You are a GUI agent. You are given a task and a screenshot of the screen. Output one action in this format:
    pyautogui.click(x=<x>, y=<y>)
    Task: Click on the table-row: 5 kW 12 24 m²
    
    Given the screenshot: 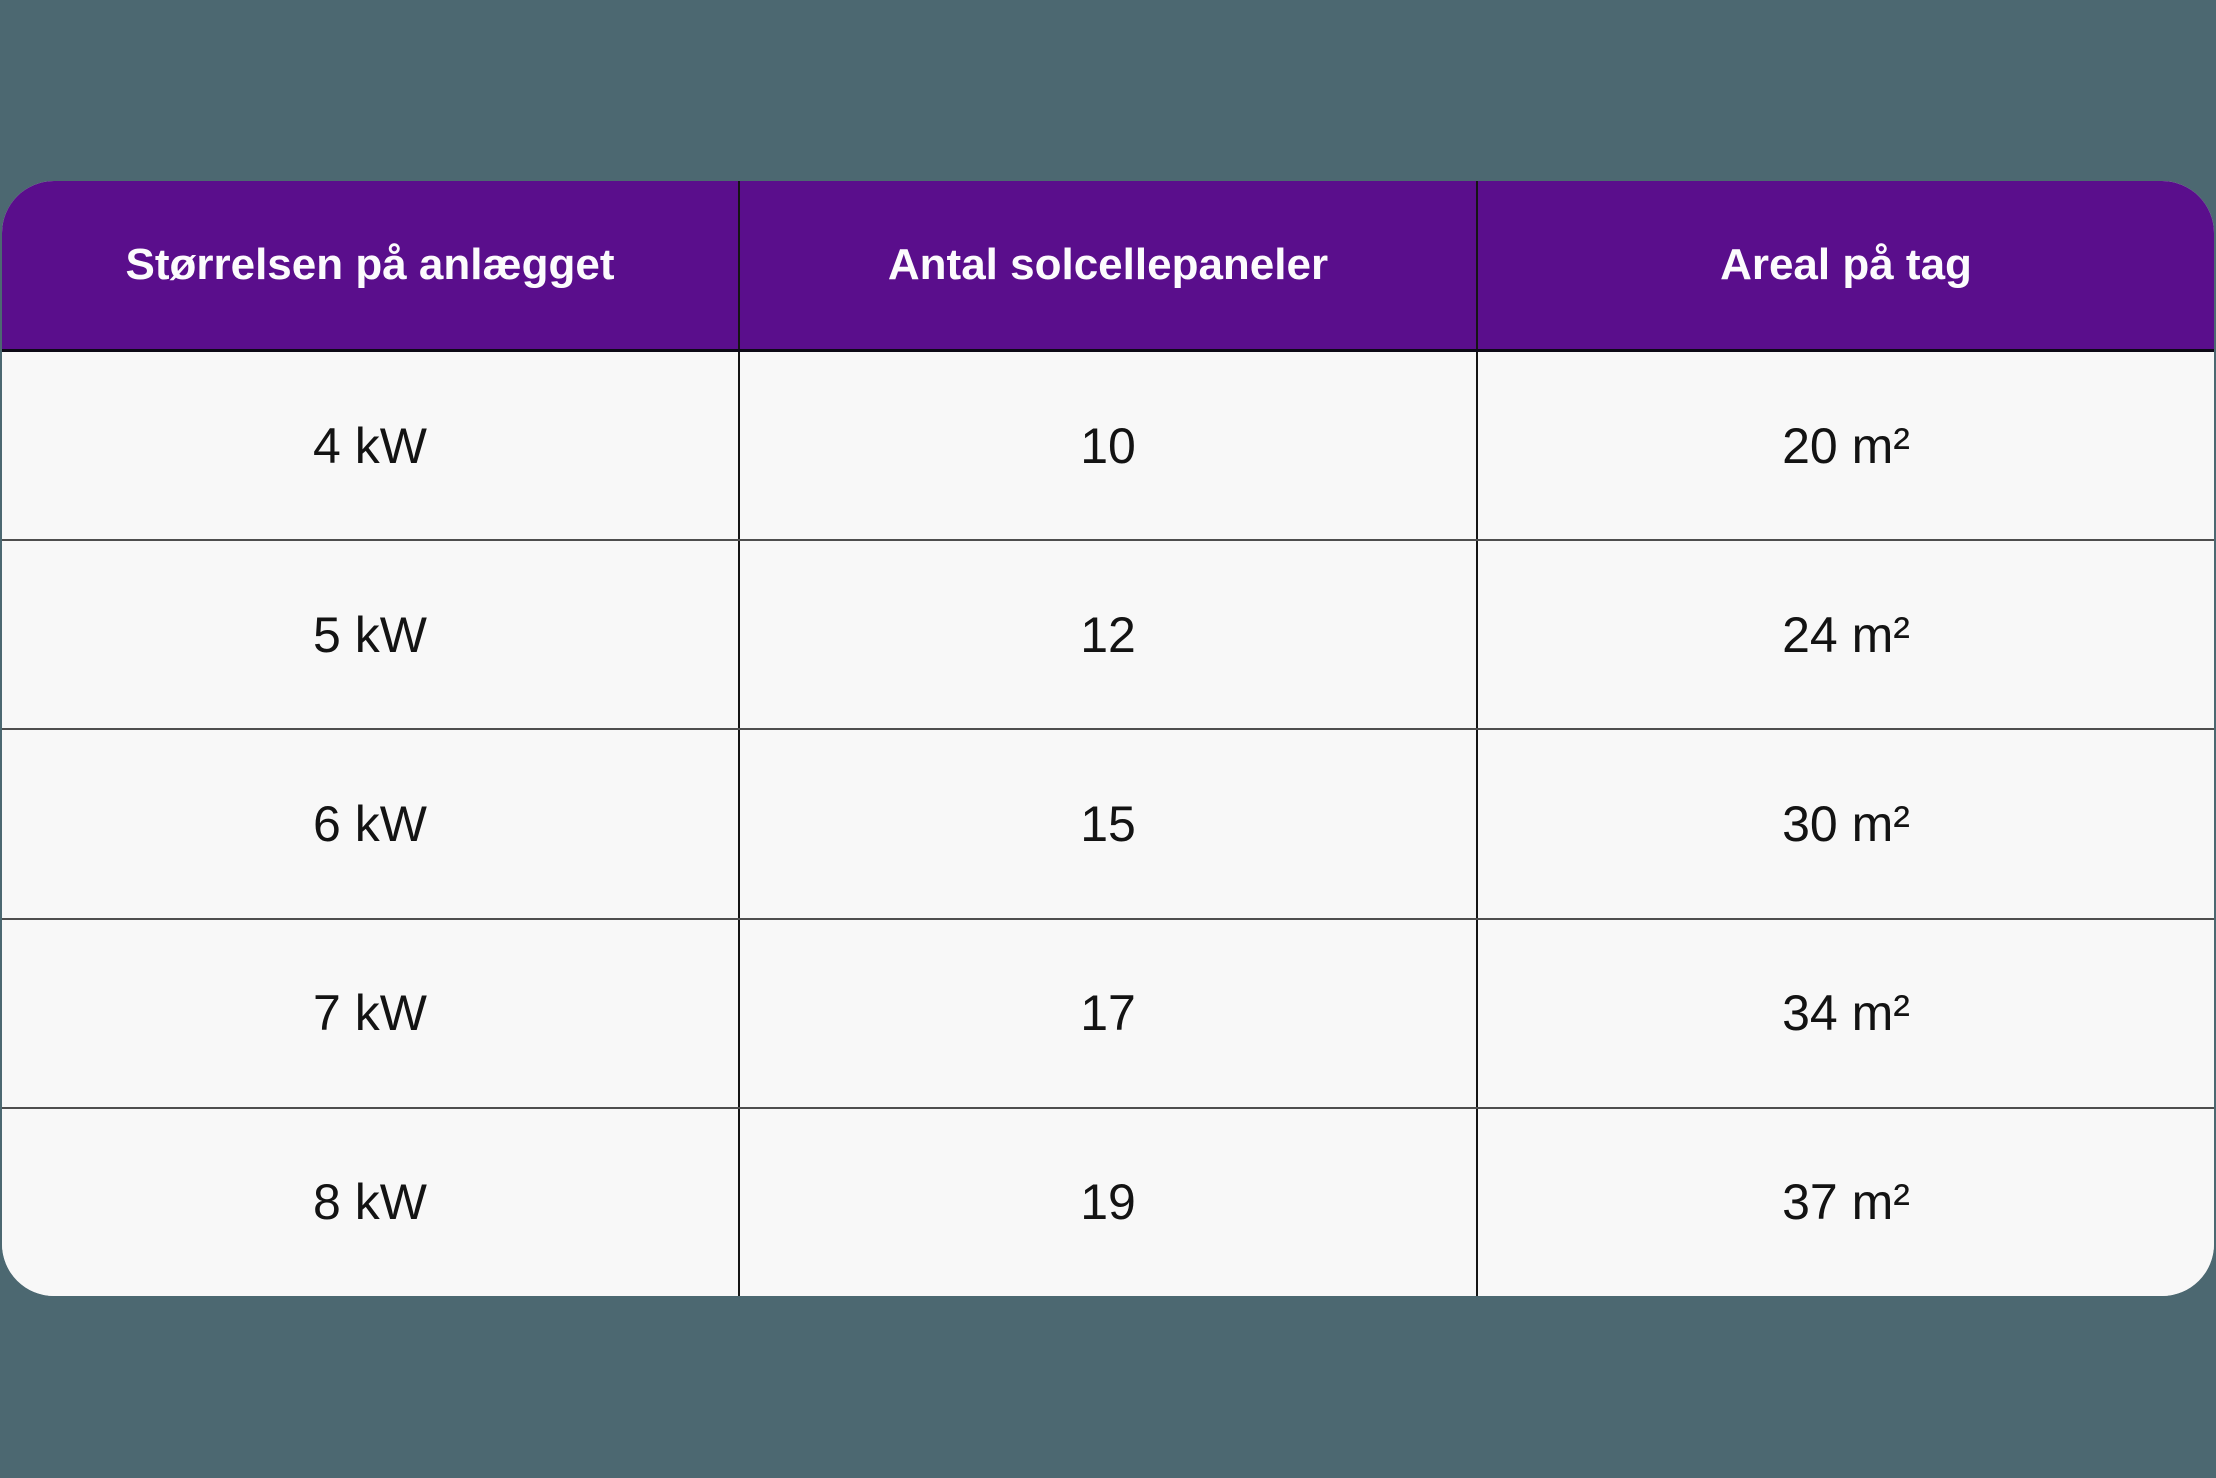 What is the action you would take?
    pyautogui.click(x=1108, y=634)
    